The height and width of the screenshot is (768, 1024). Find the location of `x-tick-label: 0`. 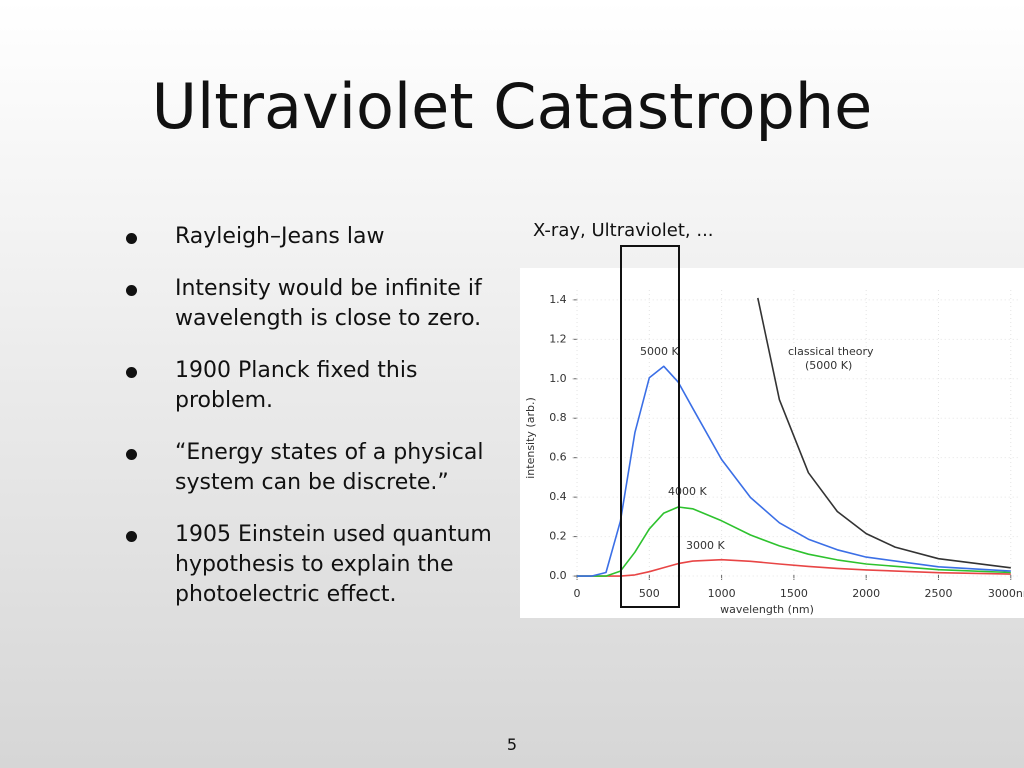

x-tick-label: 0 is located at coordinates (577, 593).